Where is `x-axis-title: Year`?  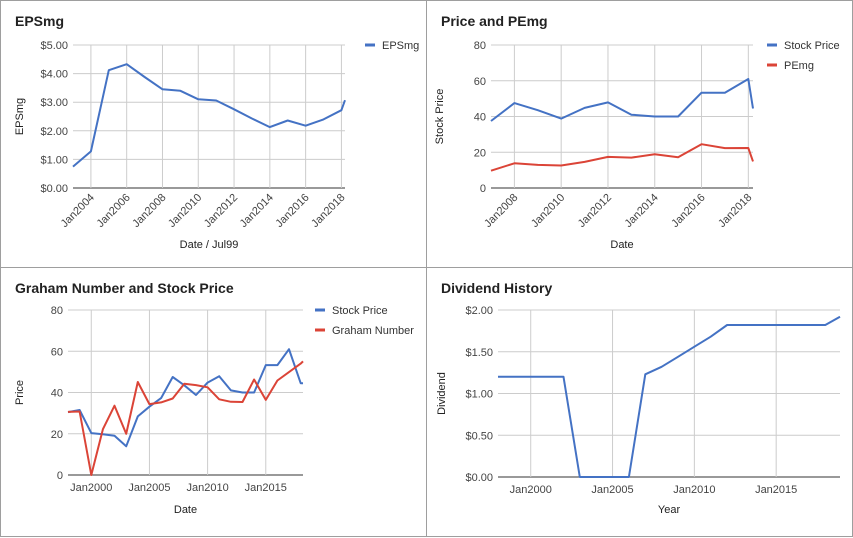
x-axis-title: Year is located at coordinates (669, 510).